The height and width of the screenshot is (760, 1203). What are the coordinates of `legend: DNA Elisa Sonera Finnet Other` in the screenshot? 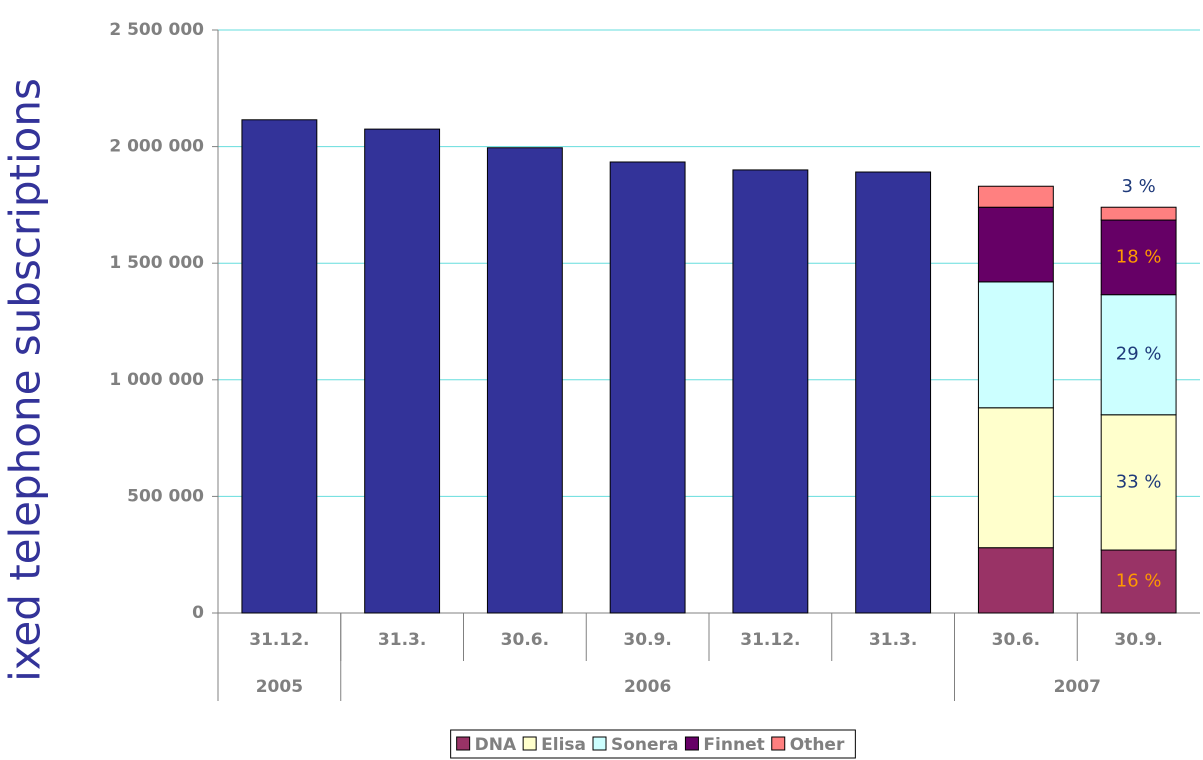 It's located at (653, 744).